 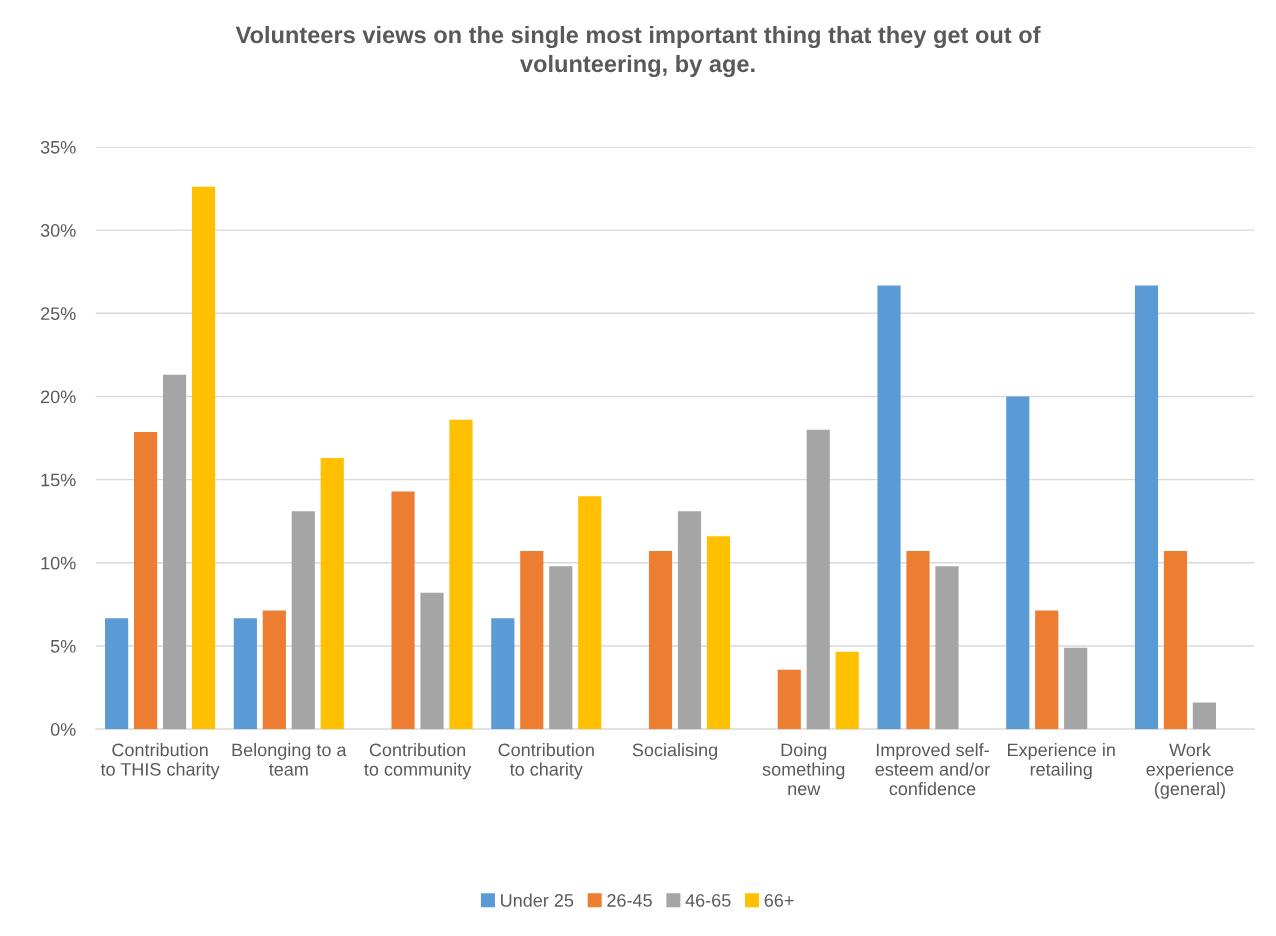 What do you see at coordinates (708, 900) in the screenshot?
I see `legend-label: 46-65` at bounding box center [708, 900].